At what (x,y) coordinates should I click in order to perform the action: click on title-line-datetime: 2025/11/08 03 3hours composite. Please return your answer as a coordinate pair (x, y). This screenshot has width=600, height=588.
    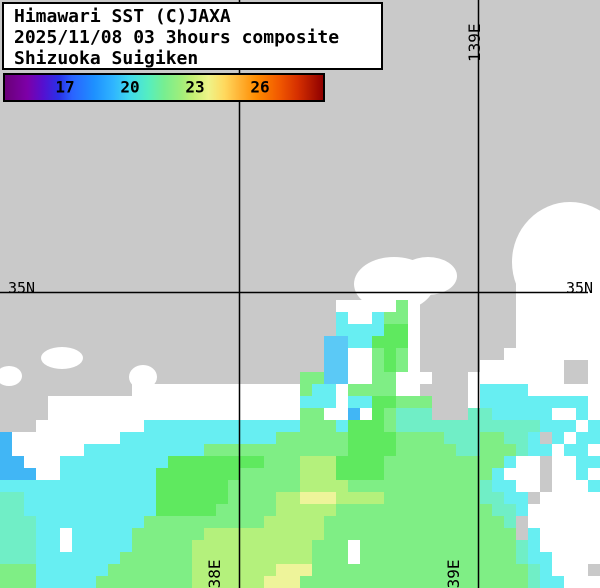
    Looking at the image, I should click on (177, 37).